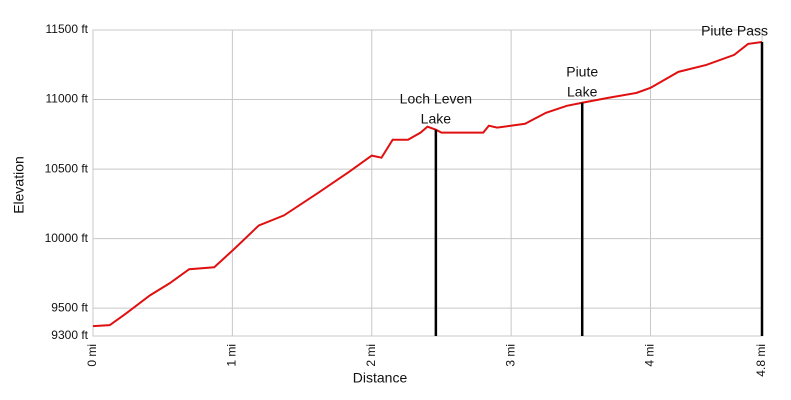  Describe the element at coordinates (67, 168) in the screenshot. I see `y-tick-label: 10500 ft` at that location.